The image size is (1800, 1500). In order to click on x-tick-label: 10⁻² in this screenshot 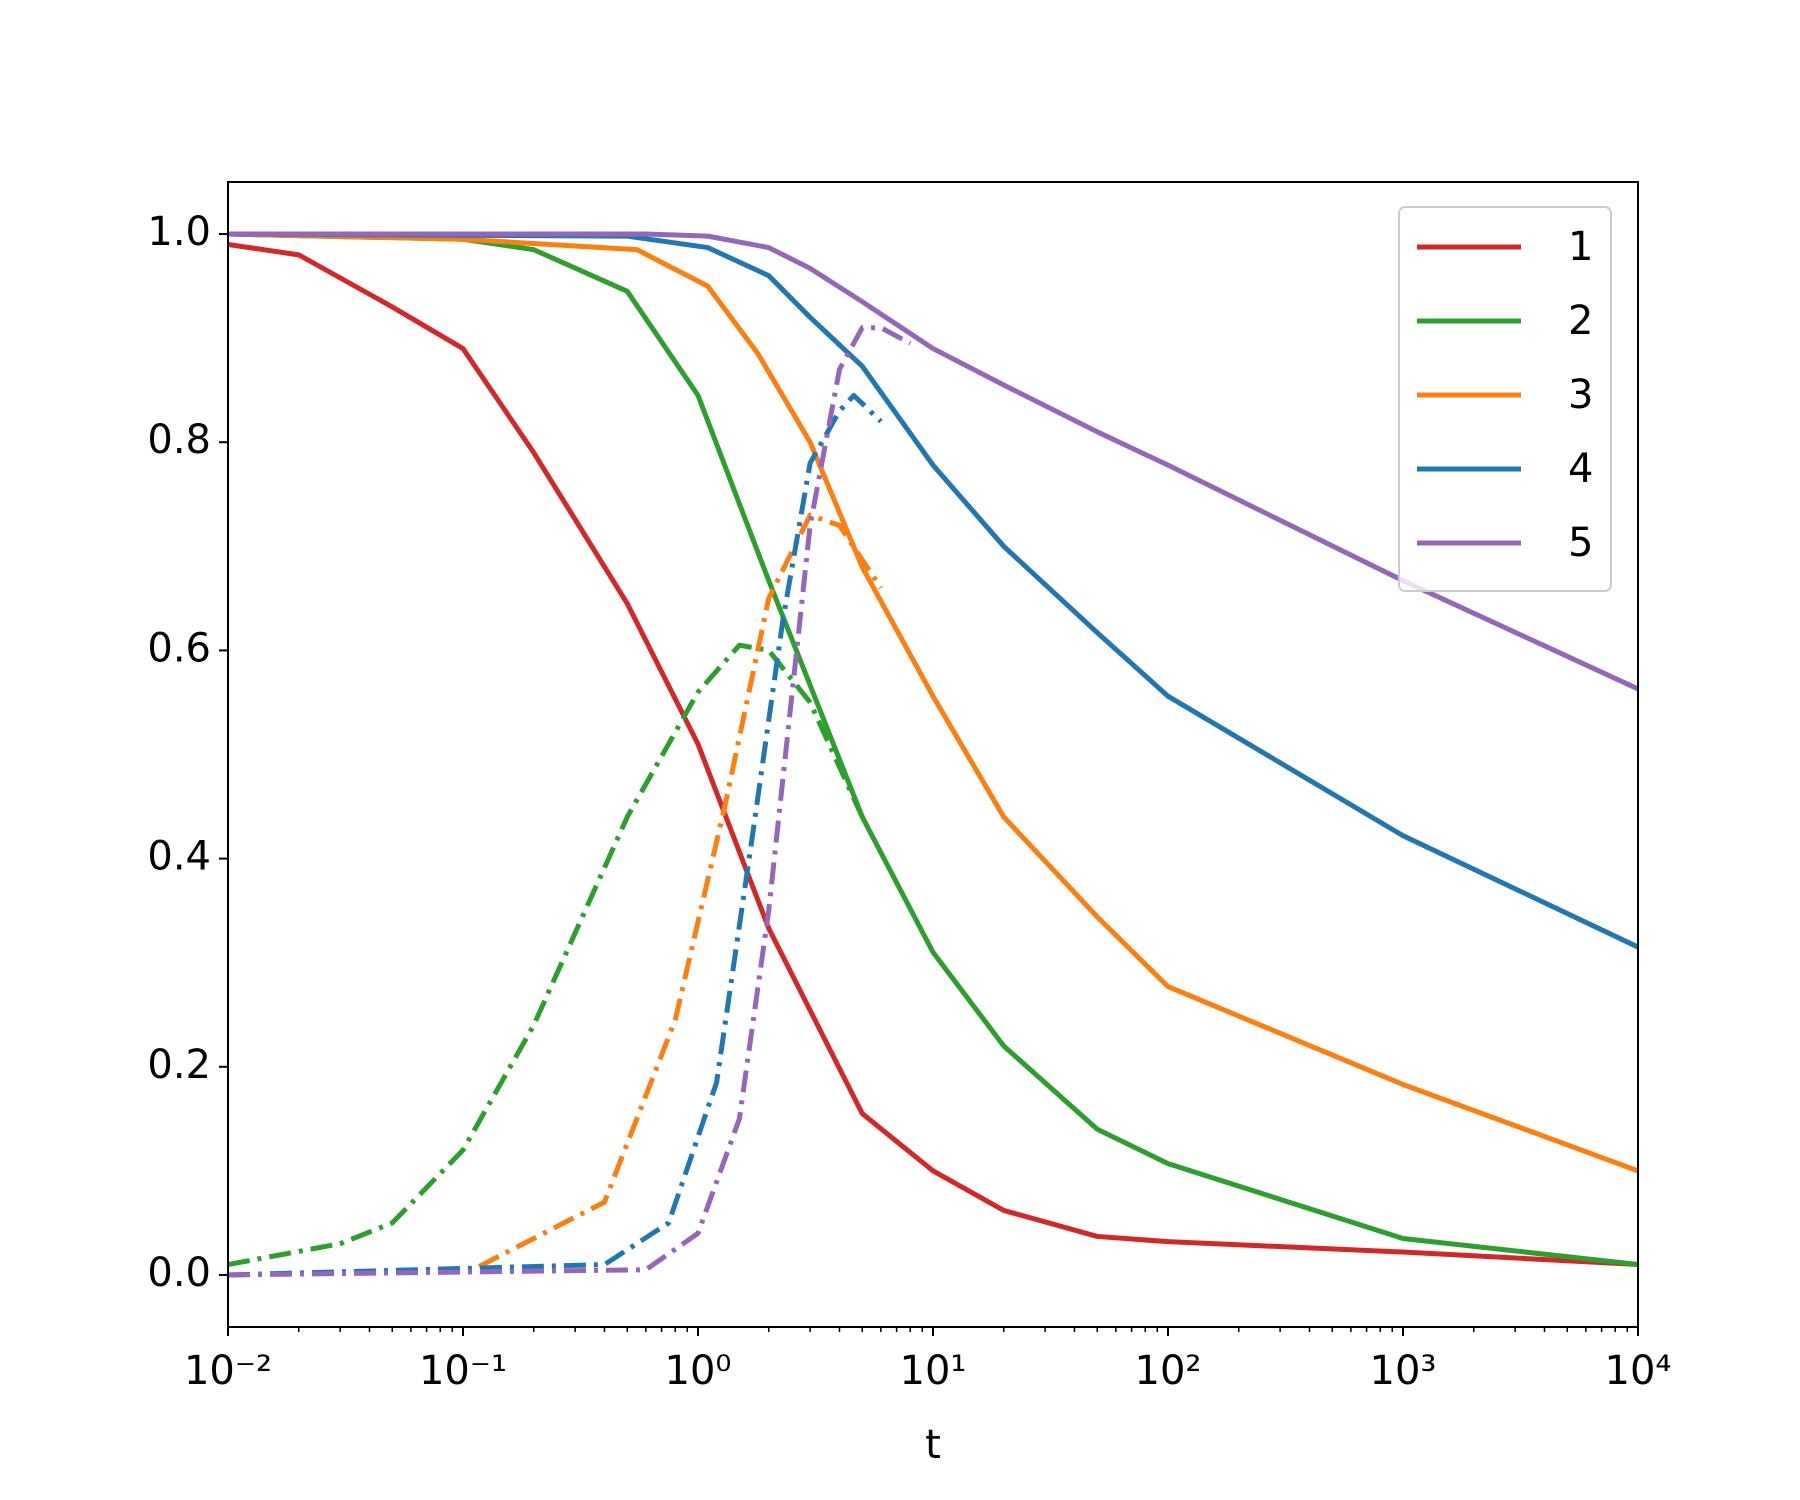, I will do `click(228, 1371)`.